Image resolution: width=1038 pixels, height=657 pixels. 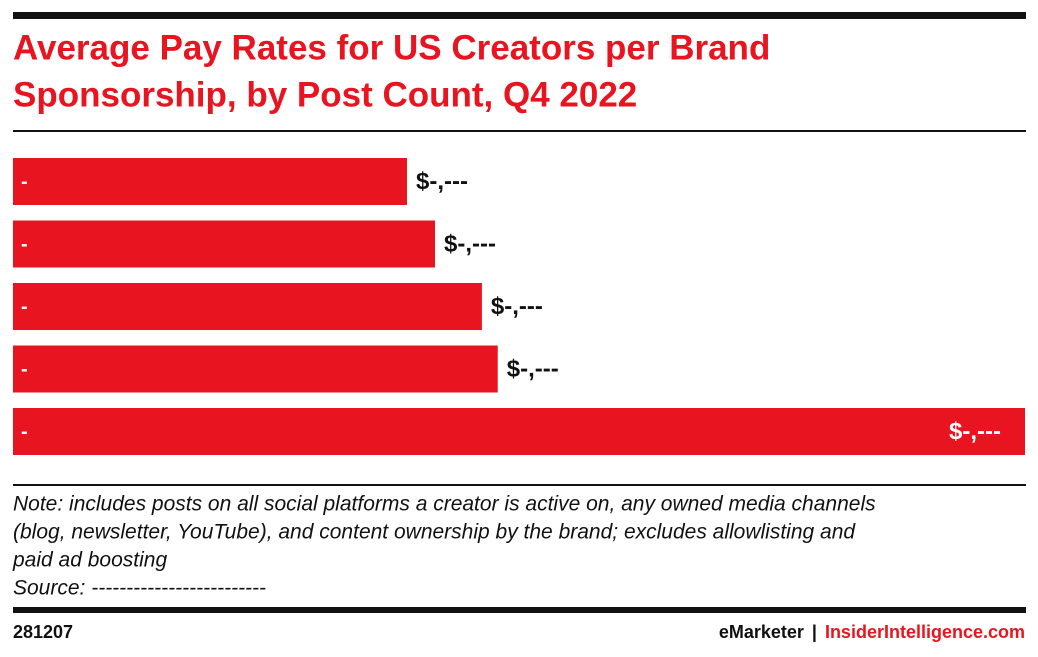 What do you see at coordinates (925, 632) in the screenshot?
I see `site: InsiderIntelligence.com` at bounding box center [925, 632].